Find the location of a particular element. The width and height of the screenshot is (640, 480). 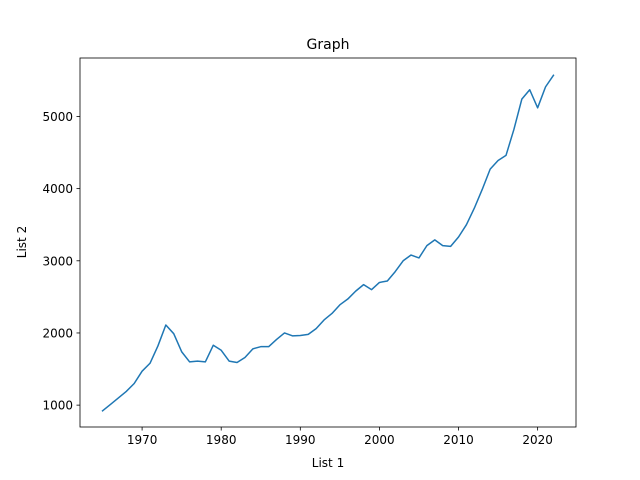

x-axis-label: List 1 is located at coordinates (328, 463).